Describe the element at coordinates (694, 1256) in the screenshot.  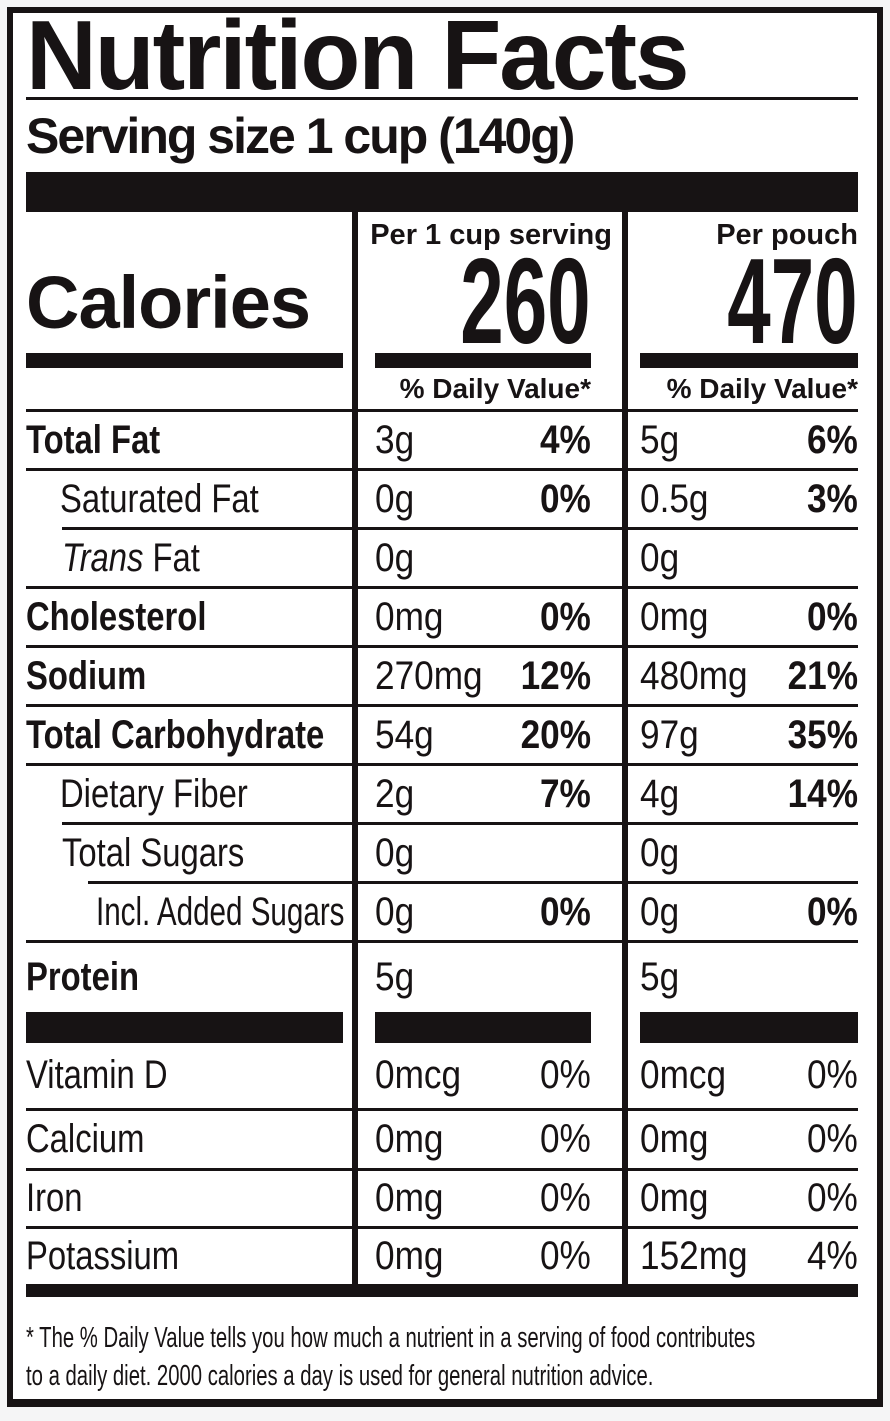
I see `vitamin-amount: 152mg` at that location.